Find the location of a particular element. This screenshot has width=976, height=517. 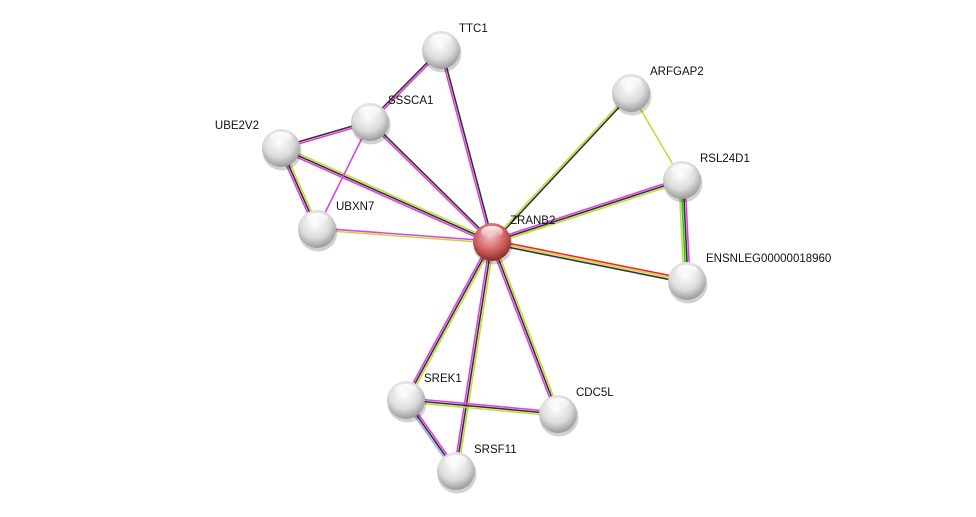

node-label: SSSCA1 is located at coordinates (410, 101).